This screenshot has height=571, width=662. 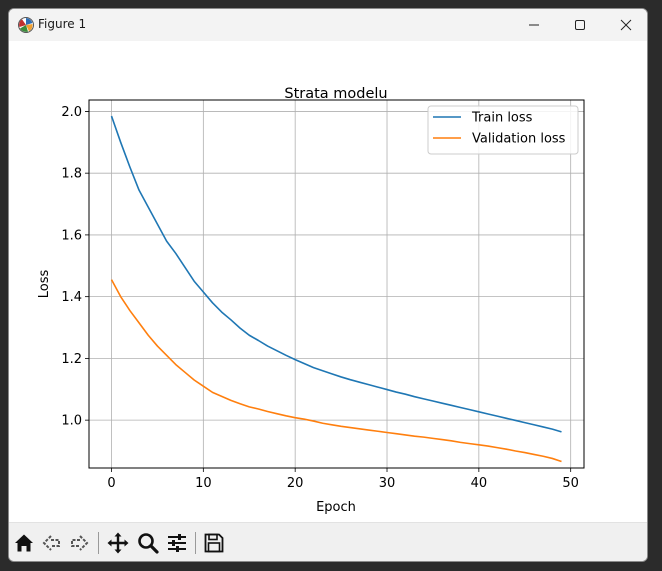 I want to click on legend: Train loss Validation loss, so click(x=503, y=130).